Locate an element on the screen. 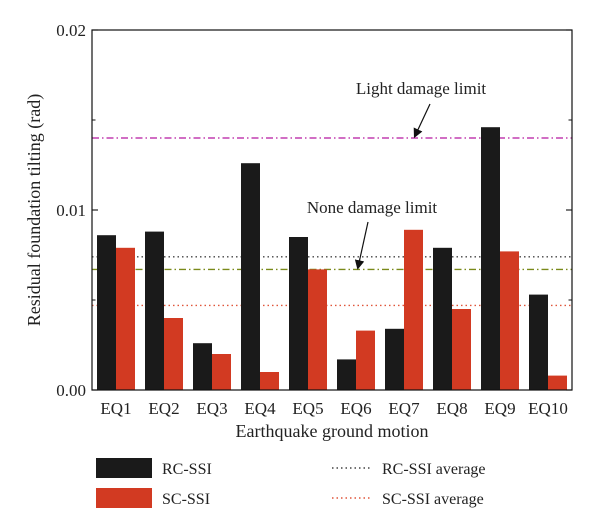 The image size is (600, 528). bar-rc-ssi-eq2 is located at coordinates (154, 310).